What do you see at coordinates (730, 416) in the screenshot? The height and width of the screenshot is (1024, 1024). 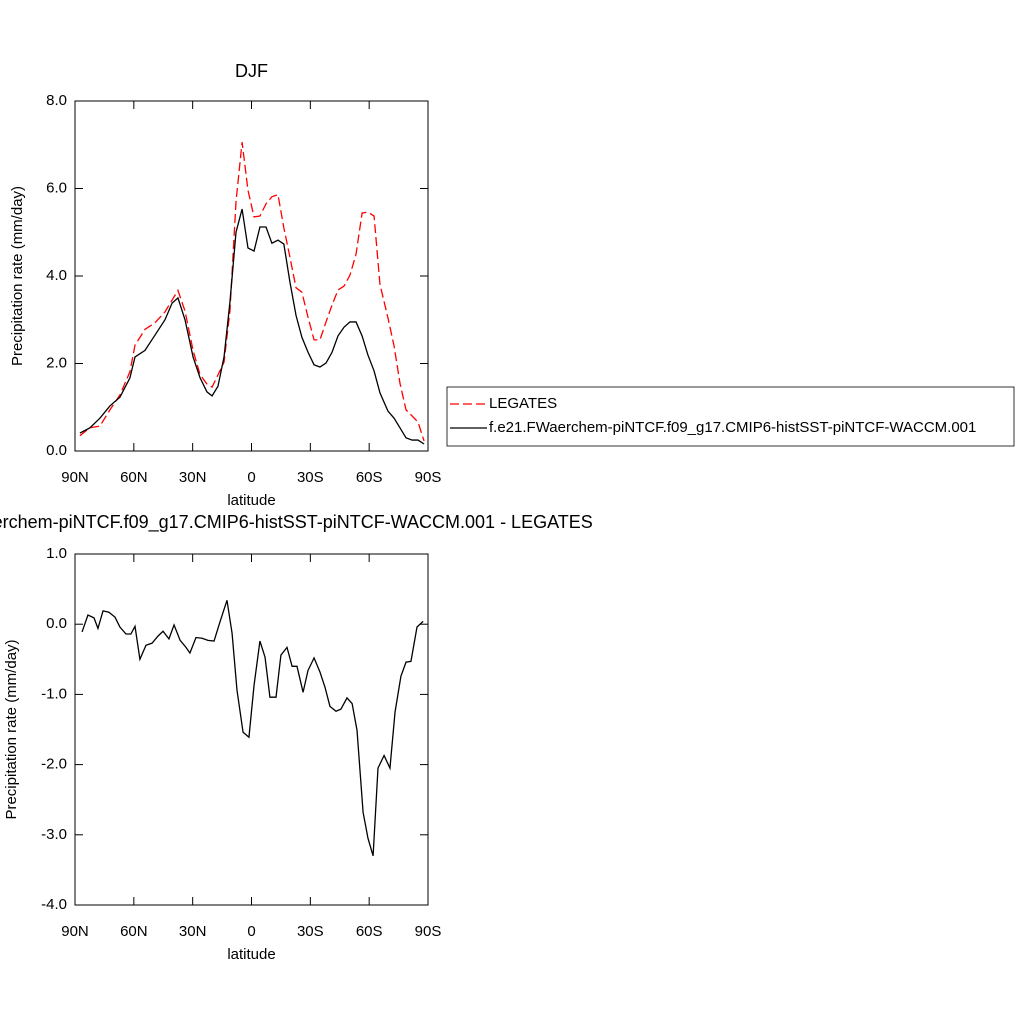 I see `legend-box` at bounding box center [730, 416].